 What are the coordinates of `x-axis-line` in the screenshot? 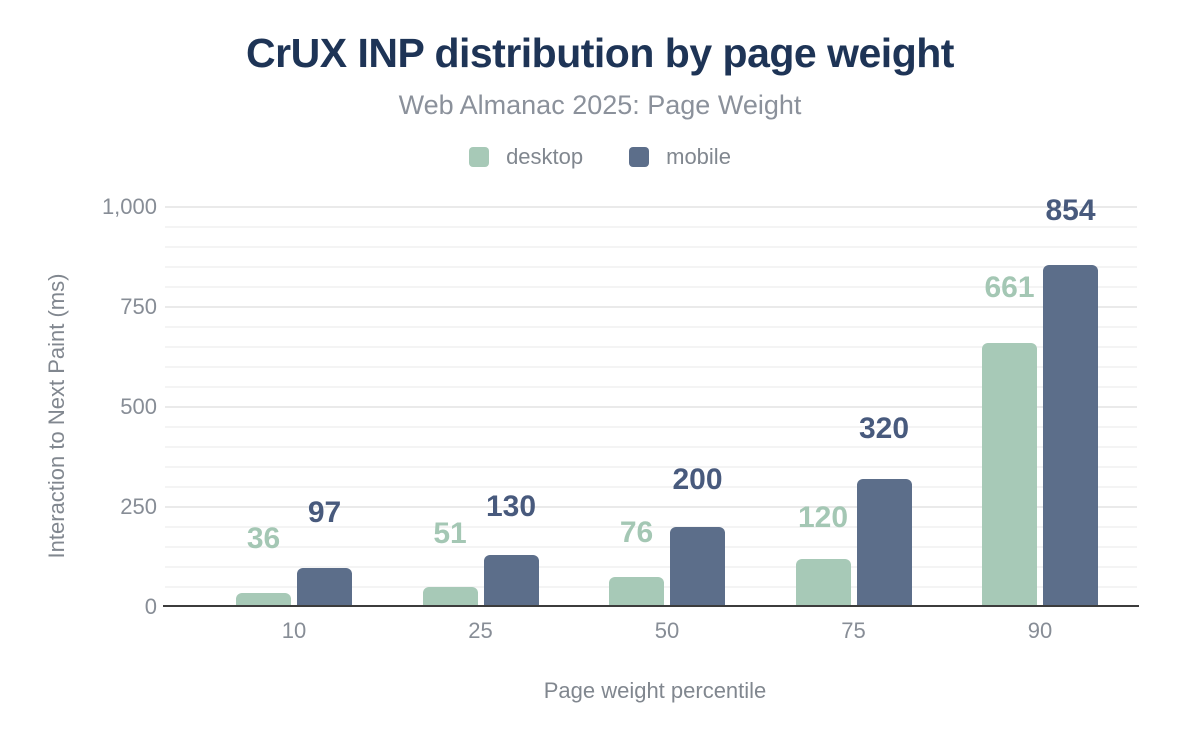 It's located at (651, 606).